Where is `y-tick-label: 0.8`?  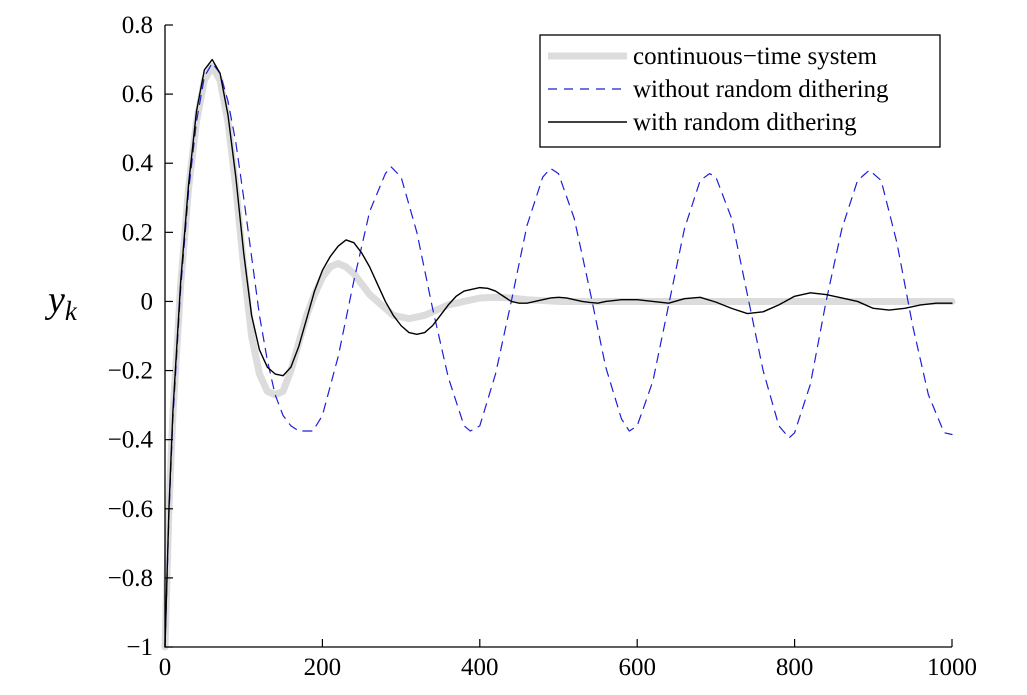
y-tick-label: 0.8 is located at coordinates (137, 25).